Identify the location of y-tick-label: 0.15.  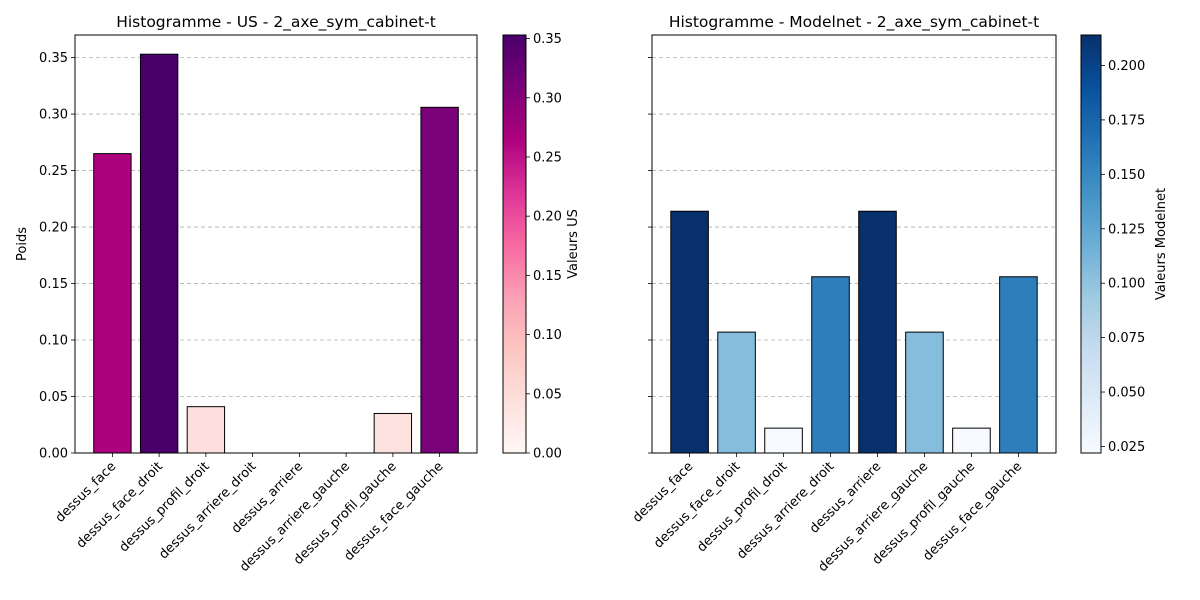
(53, 284).